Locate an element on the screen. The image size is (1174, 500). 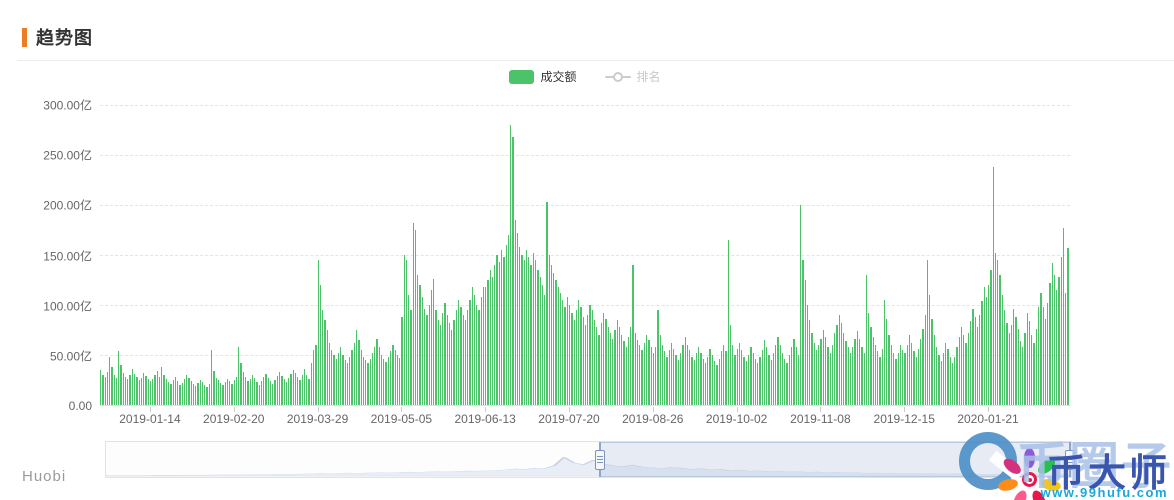
title-accent-bar is located at coordinates (24, 37).